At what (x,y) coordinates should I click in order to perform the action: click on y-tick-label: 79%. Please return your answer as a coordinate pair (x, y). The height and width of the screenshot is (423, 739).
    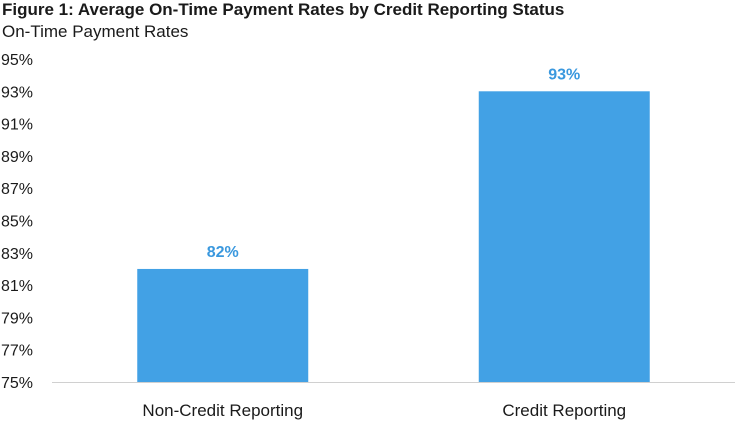
    Looking at the image, I should click on (17, 318).